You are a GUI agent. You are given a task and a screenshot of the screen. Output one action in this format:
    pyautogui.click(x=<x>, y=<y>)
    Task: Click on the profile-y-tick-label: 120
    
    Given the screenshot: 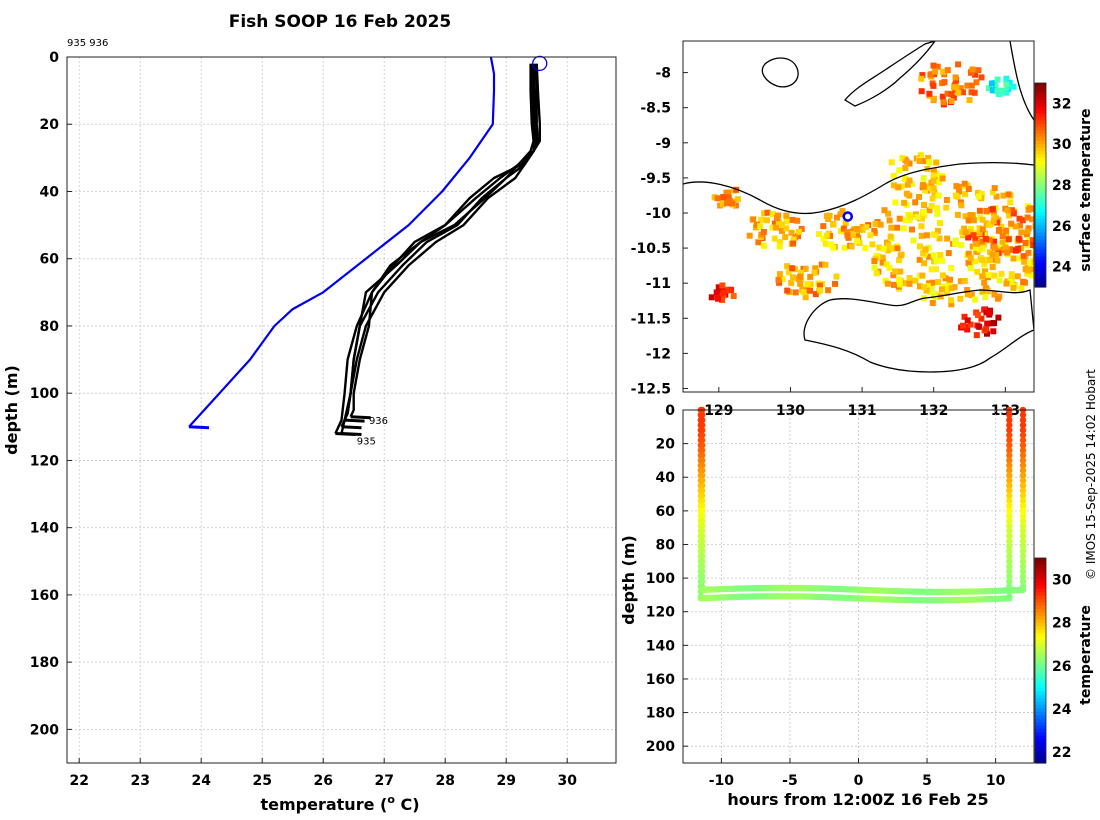 What is the action you would take?
    pyautogui.click(x=44, y=461)
    